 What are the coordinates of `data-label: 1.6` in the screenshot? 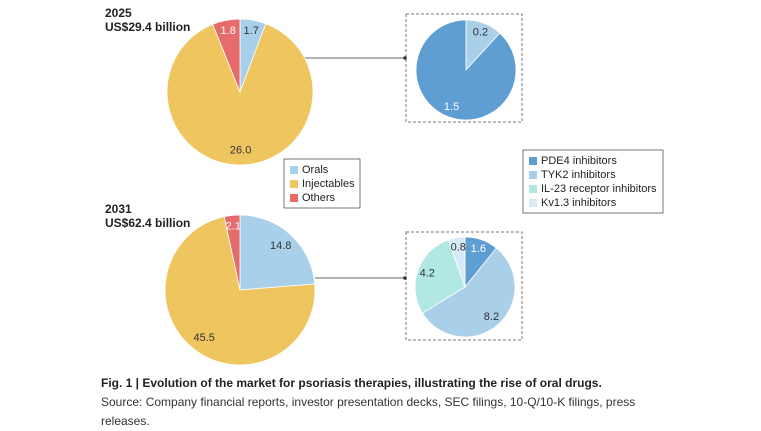 It's located at (478, 249).